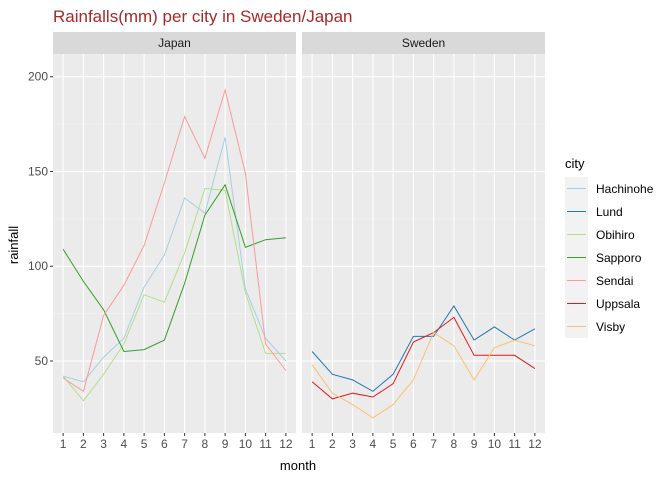 This screenshot has width=672, height=485. What do you see at coordinates (13, 245) in the screenshot?
I see `y-axis-label: rainfall` at bounding box center [13, 245].